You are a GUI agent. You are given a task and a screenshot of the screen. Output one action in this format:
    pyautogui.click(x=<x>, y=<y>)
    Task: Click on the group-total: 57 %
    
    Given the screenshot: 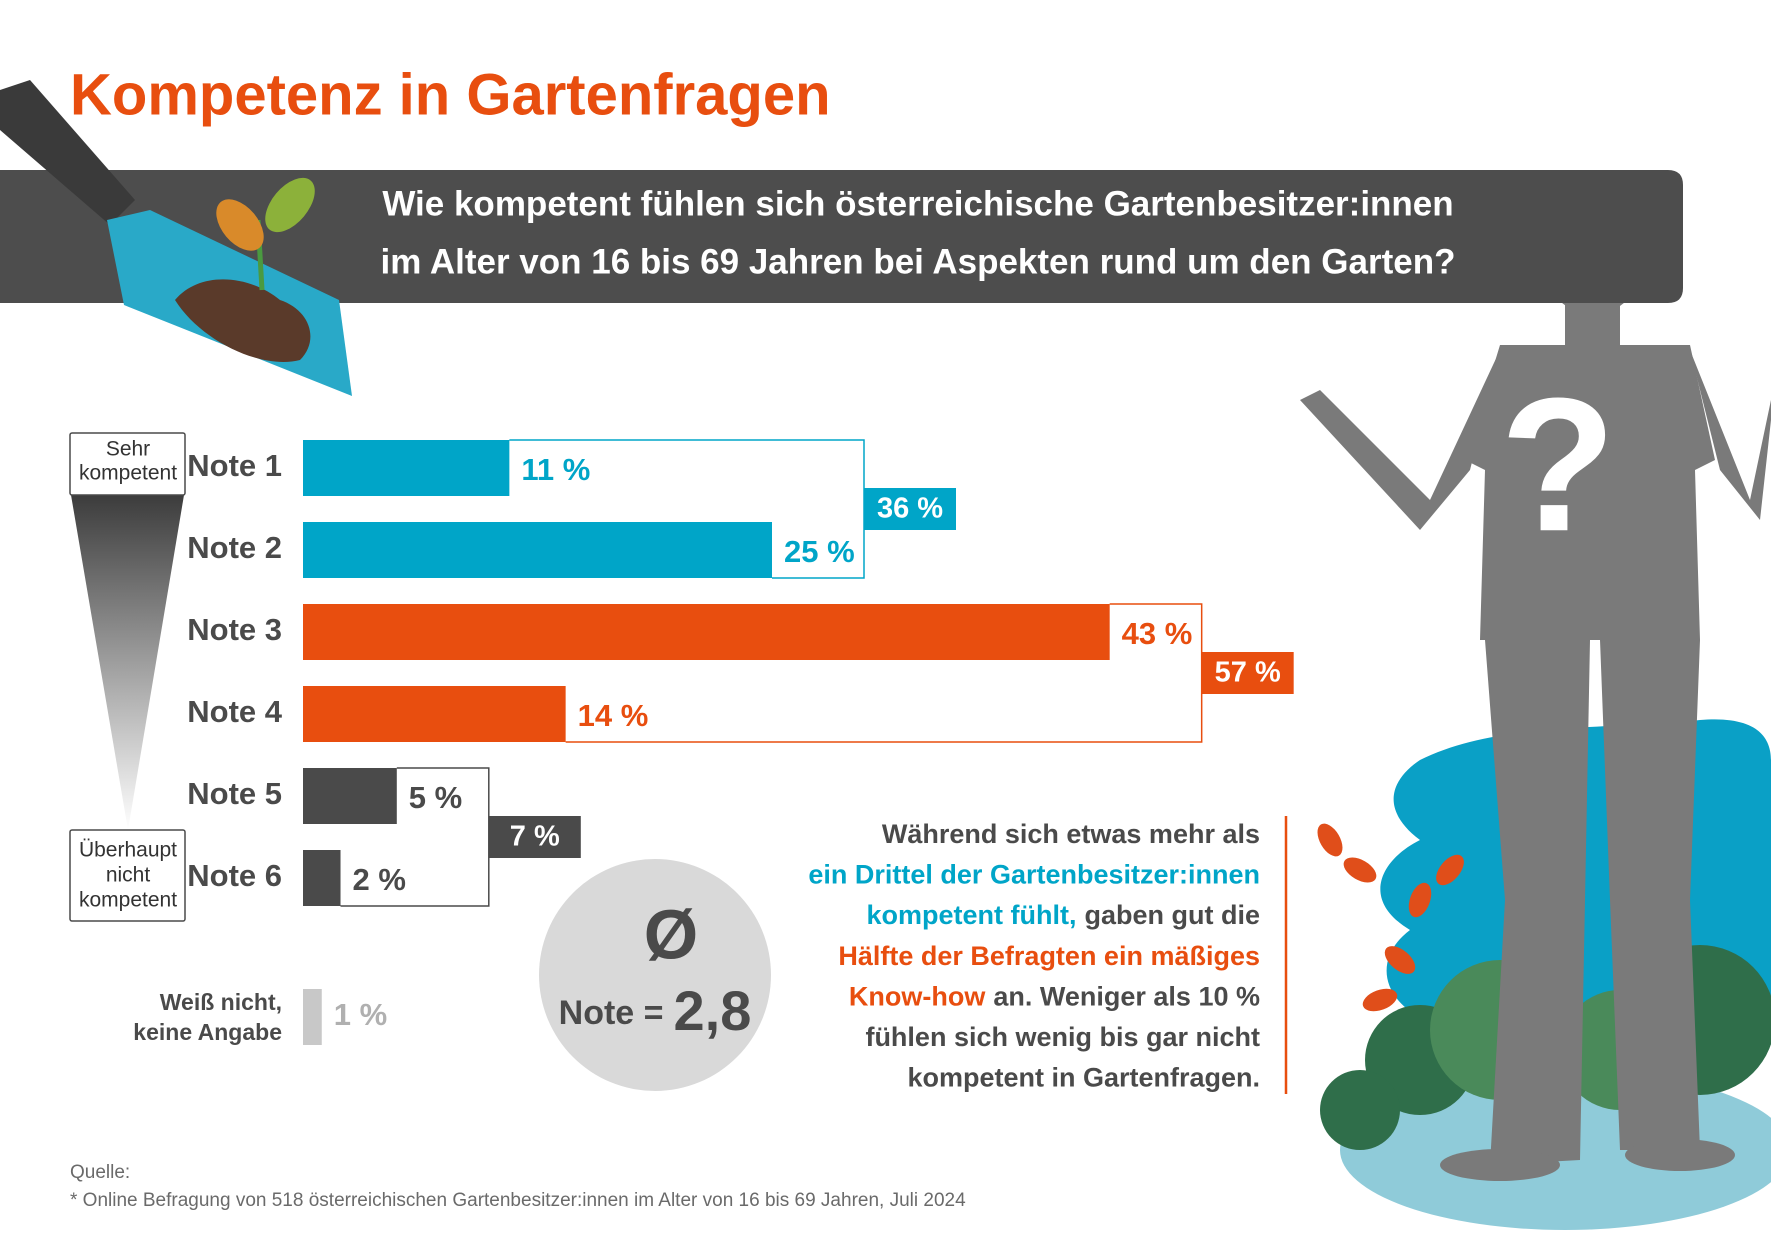 What is the action you would take?
    pyautogui.click(x=1248, y=673)
    